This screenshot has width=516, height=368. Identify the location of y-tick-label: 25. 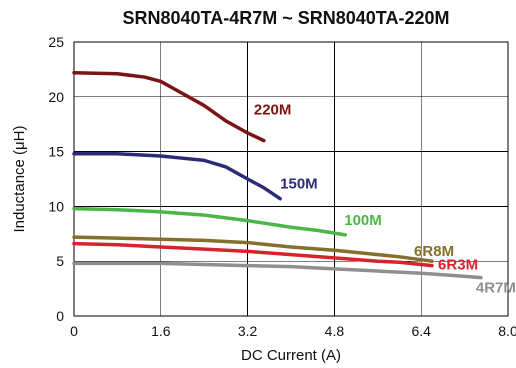
(56, 42).